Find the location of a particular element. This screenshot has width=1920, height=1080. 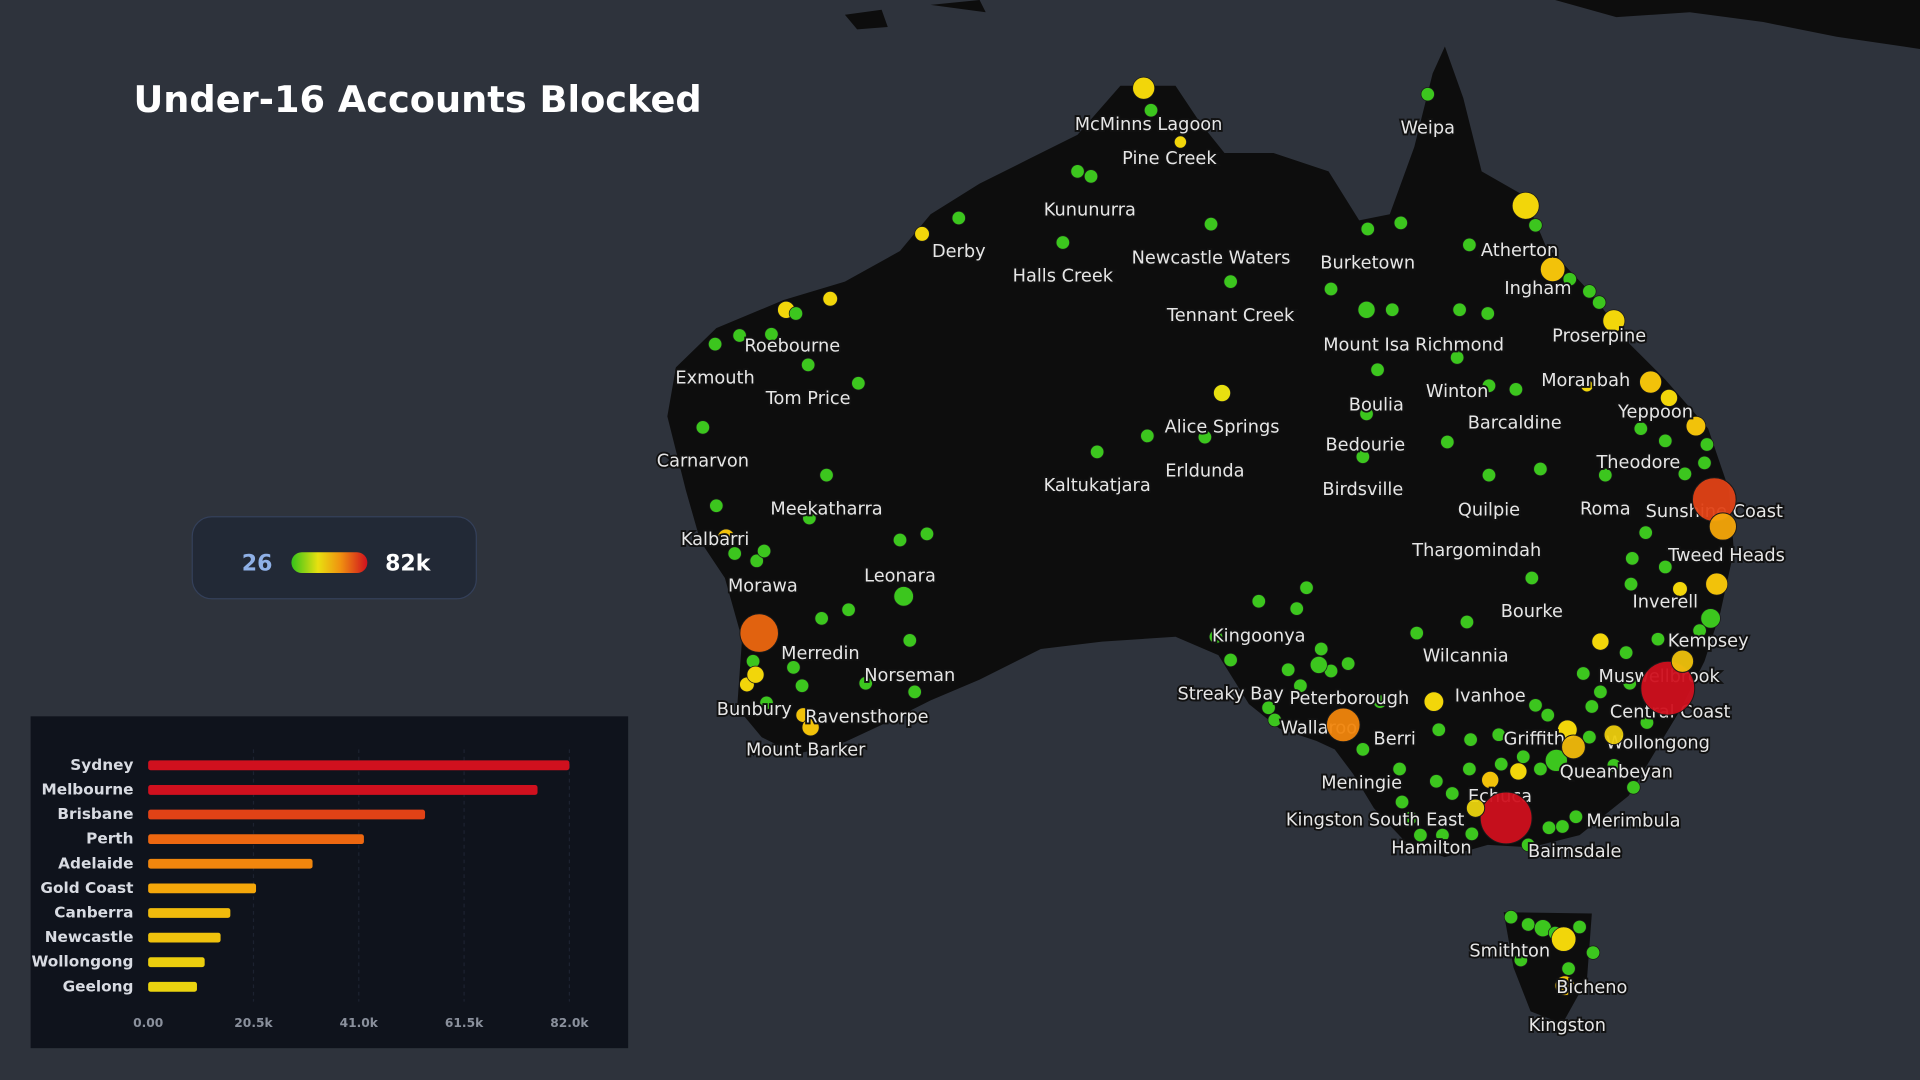

place-label: Roma is located at coordinates (1605, 509).